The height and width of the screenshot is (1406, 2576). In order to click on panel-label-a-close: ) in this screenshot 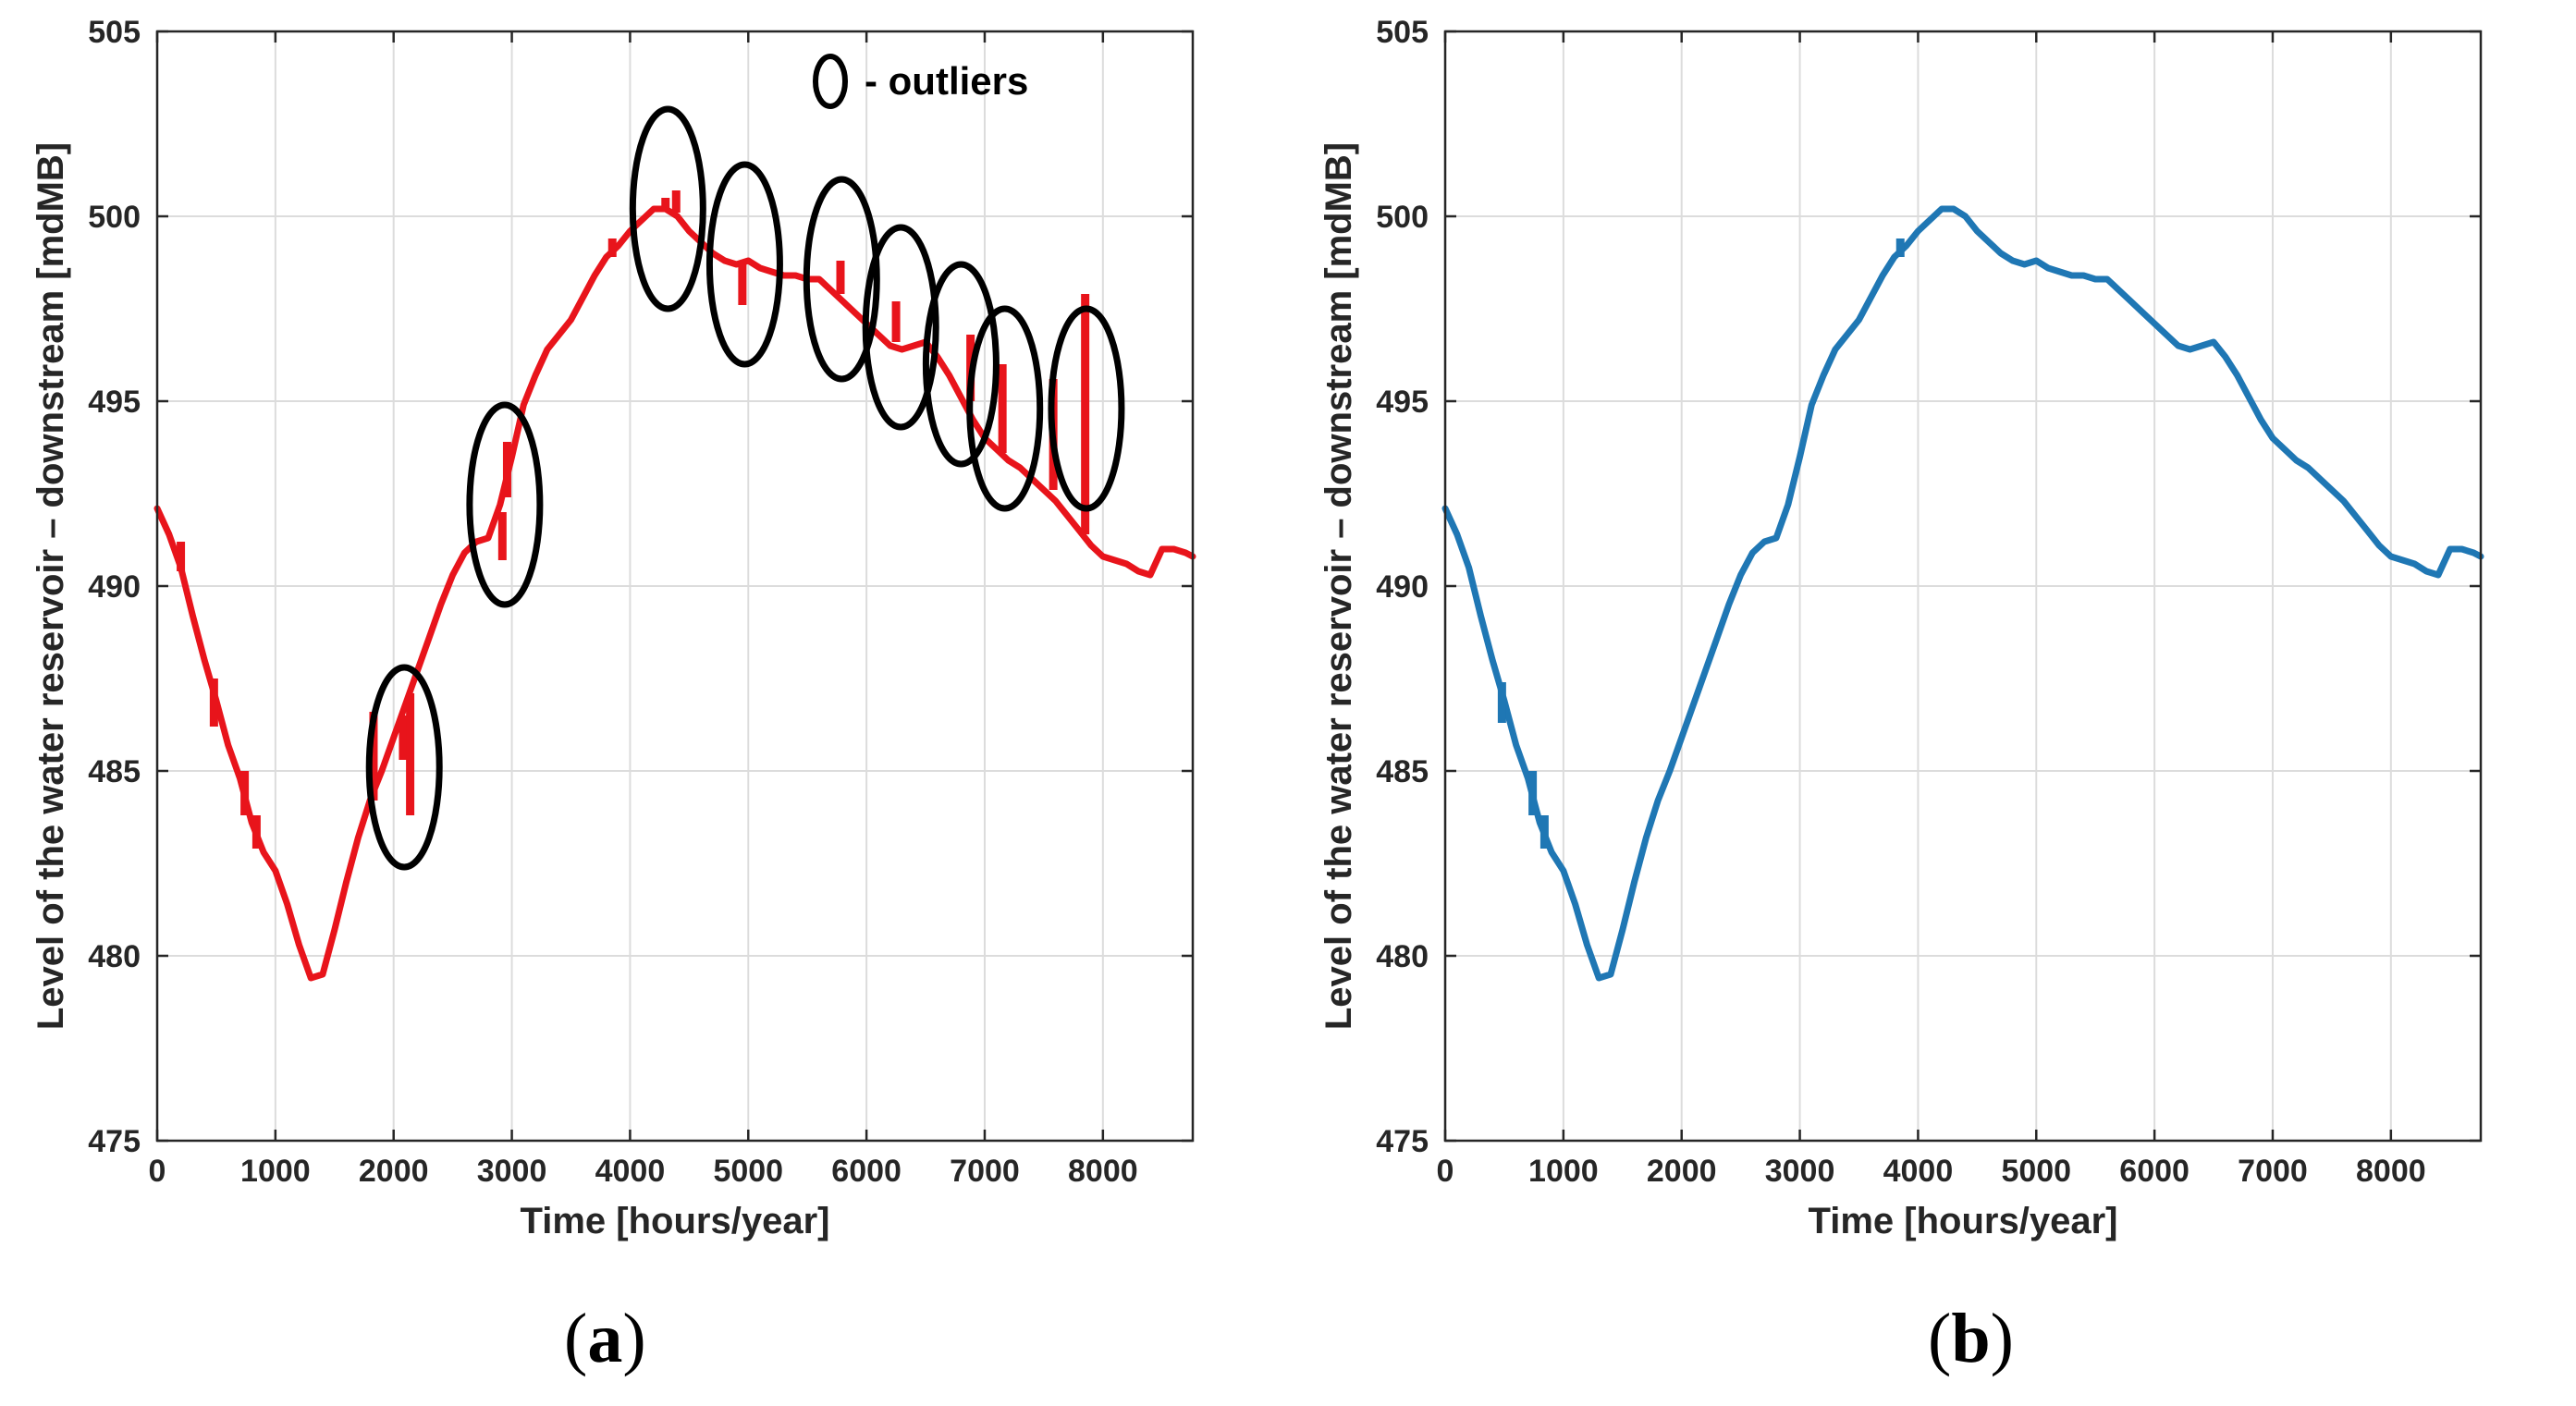, I will do `click(634, 1338)`.